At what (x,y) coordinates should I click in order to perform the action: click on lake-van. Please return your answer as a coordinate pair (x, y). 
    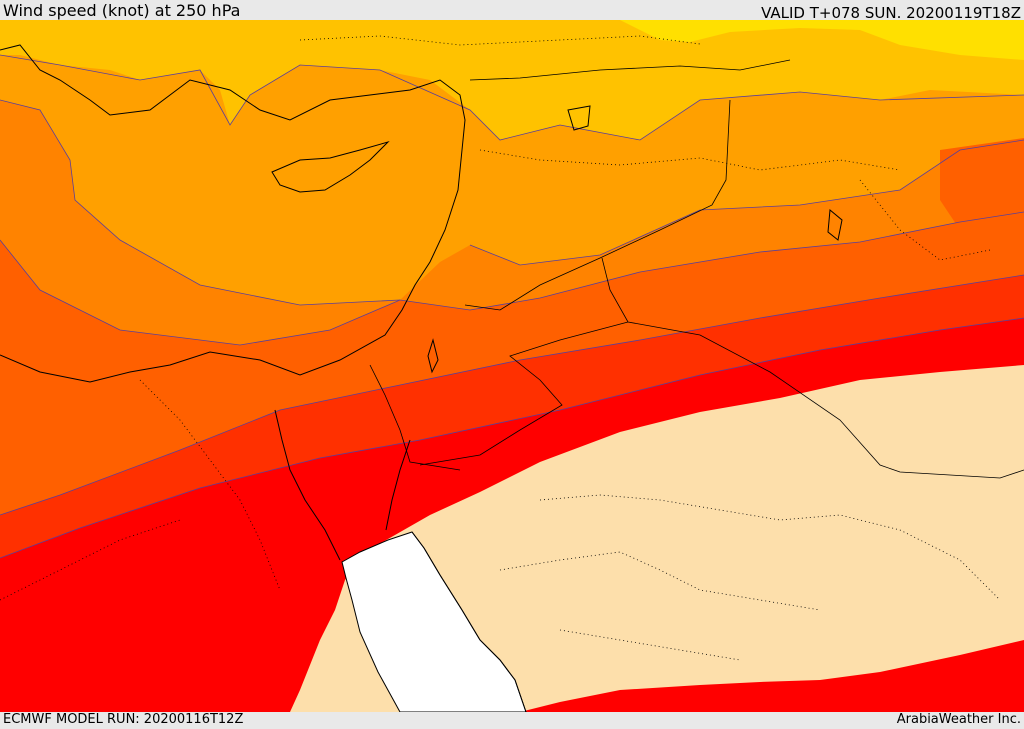
    Looking at the image, I should click on (579, 118).